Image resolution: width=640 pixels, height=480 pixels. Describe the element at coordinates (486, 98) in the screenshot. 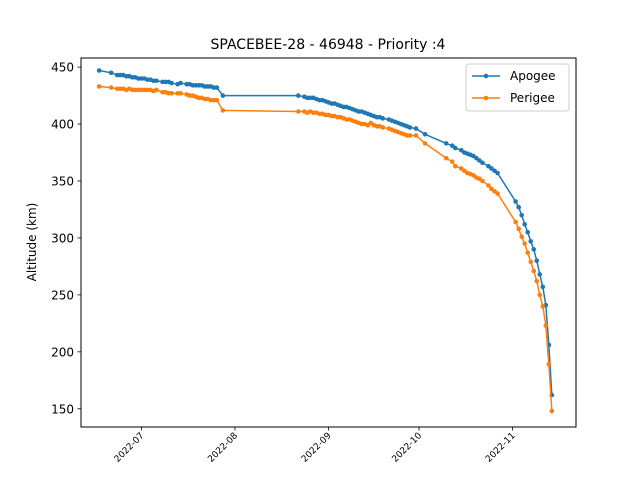

I see `legend-perigee-marker` at that location.